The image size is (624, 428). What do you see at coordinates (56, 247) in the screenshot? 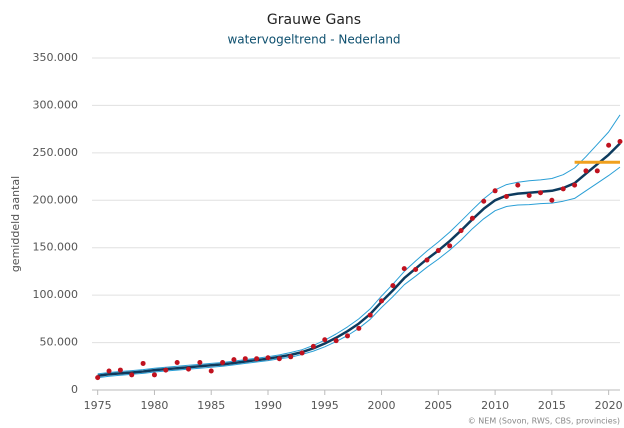
I see `y-tick-label: 150.000` at bounding box center [56, 247].